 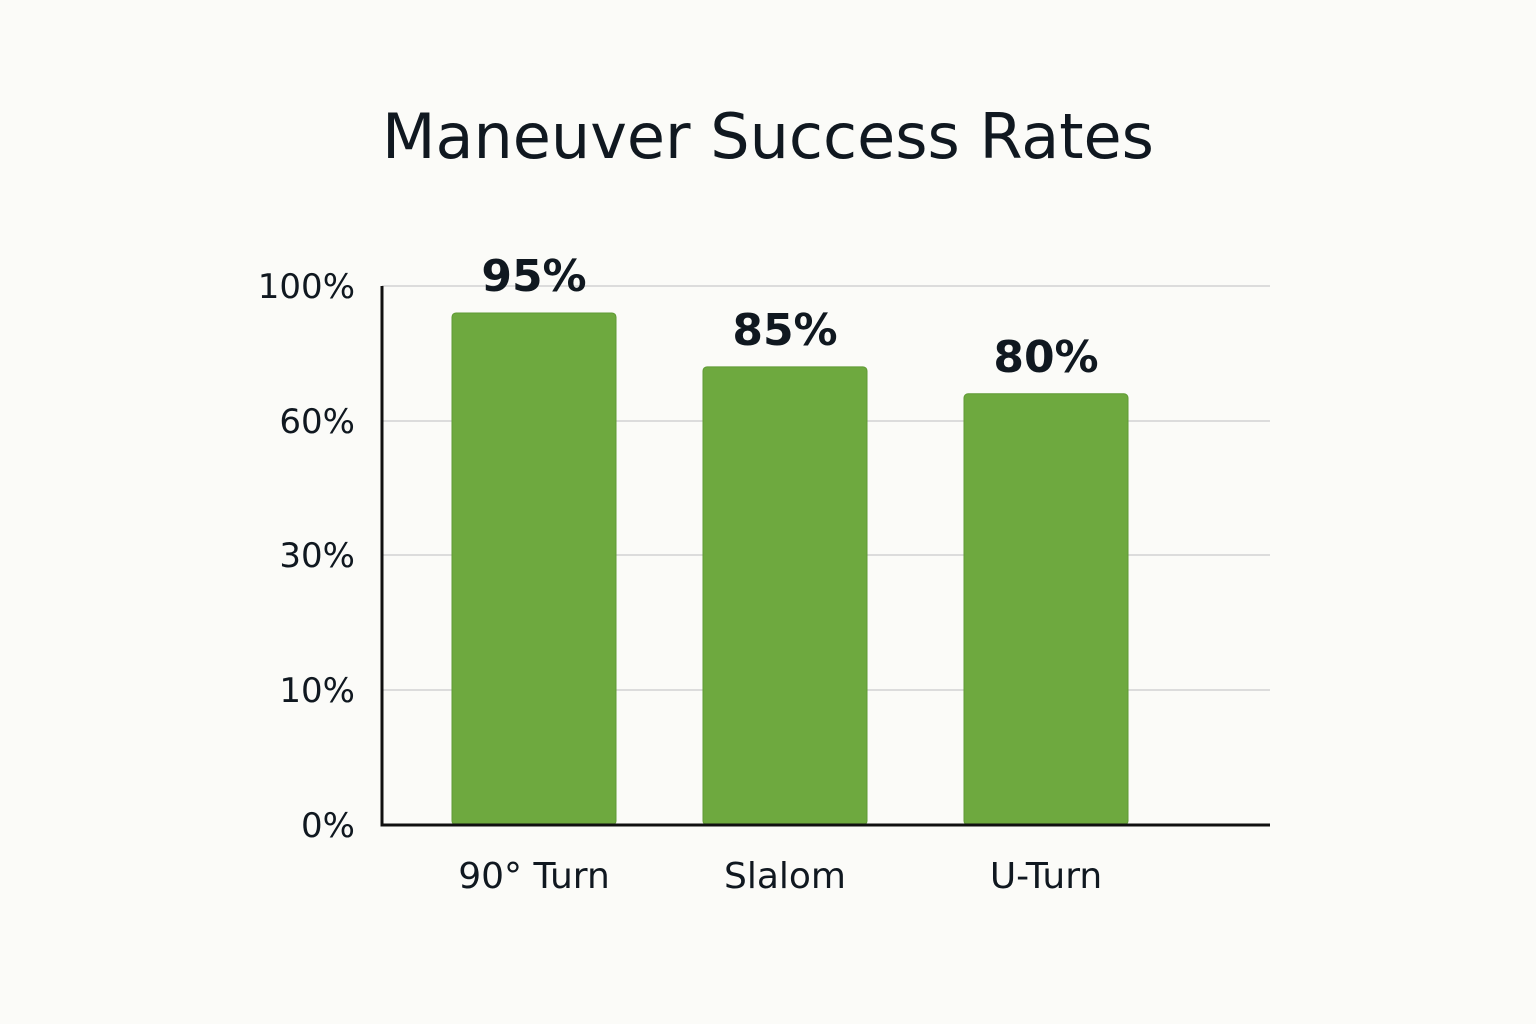 I want to click on bar-value-label: 80%, so click(x=1045, y=357).